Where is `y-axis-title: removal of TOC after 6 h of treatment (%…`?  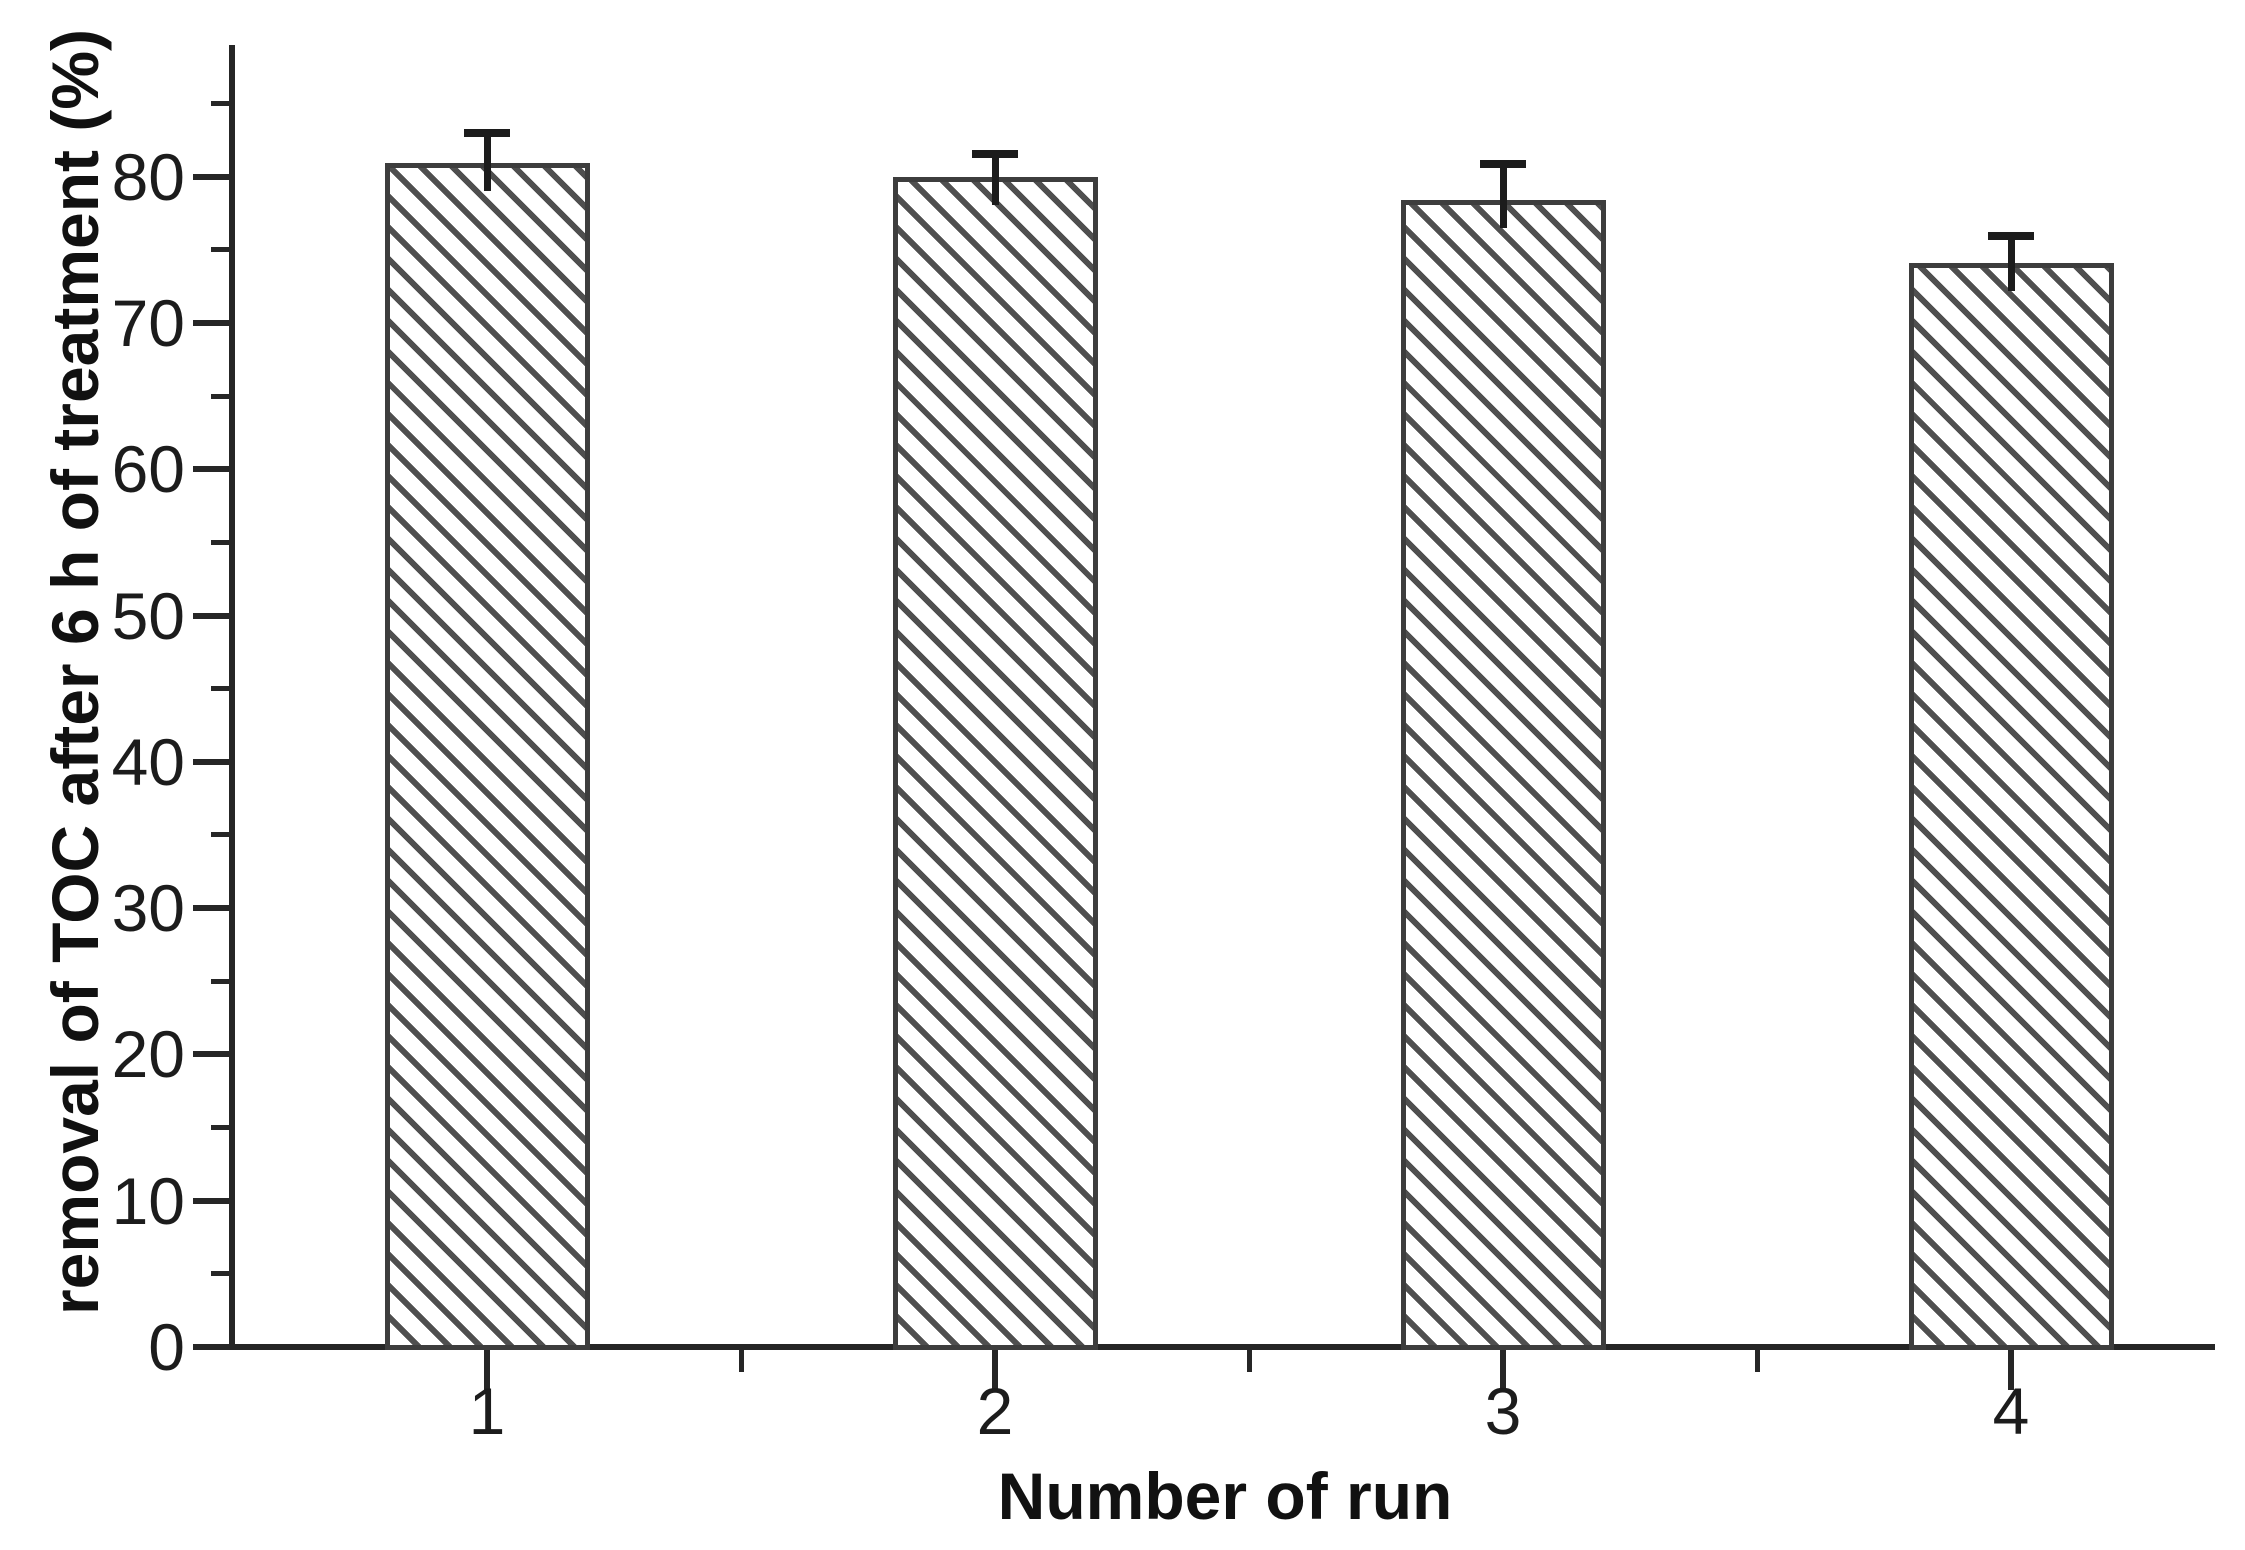
y-axis-title: removal of TOC after 6 h of treatment (%… is located at coordinates (75, 672).